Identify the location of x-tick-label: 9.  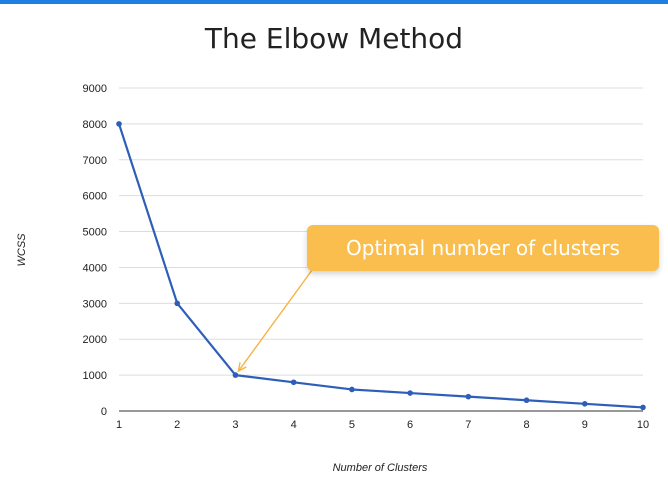
(585, 425).